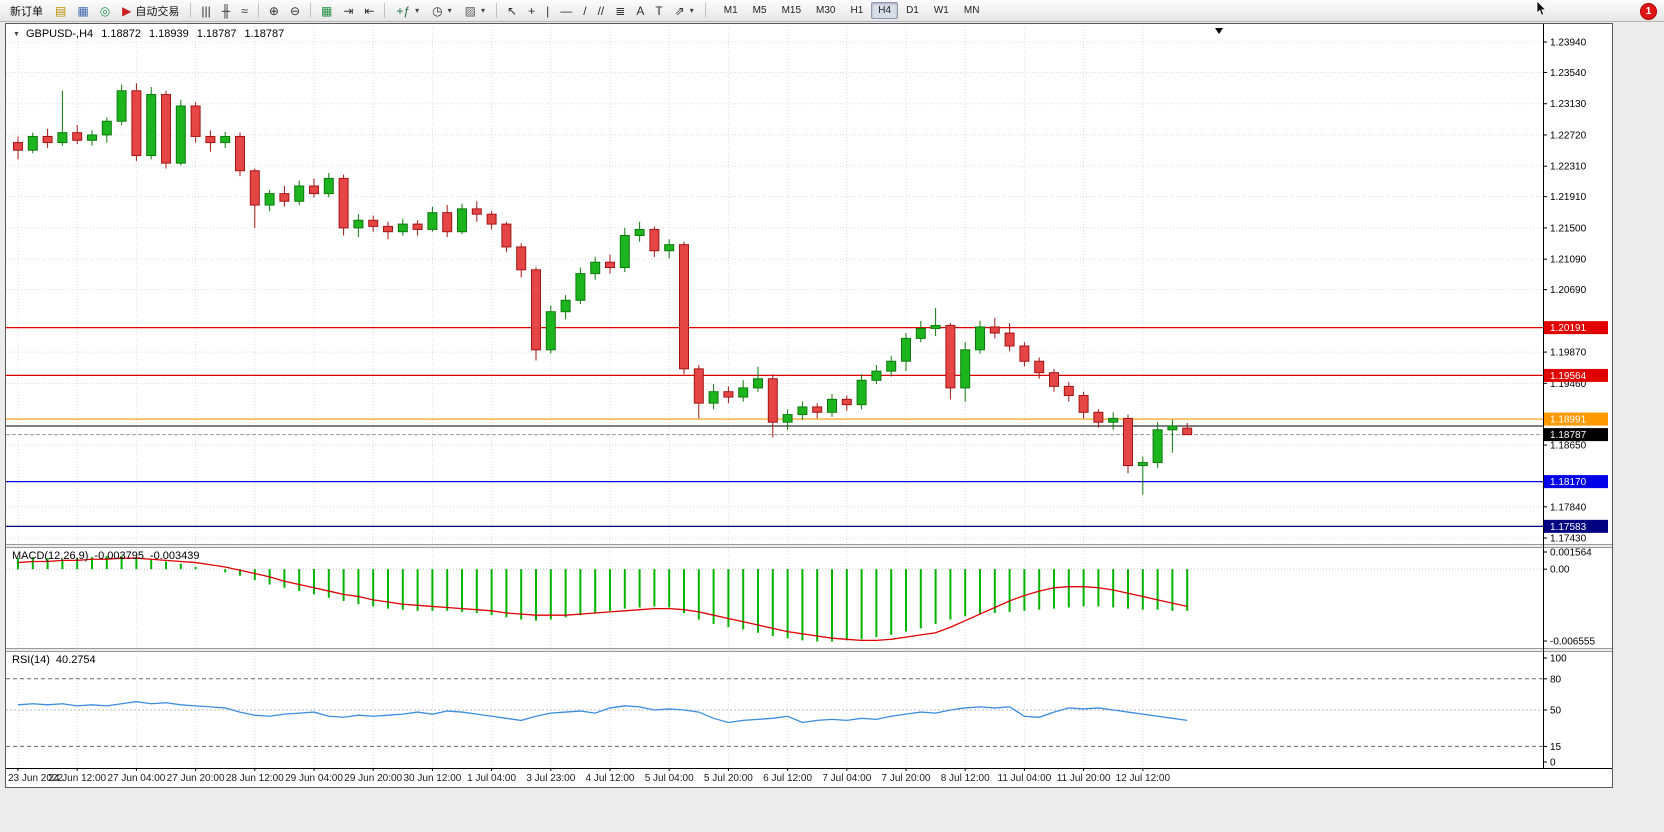 This screenshot has height=832, width=1664. Describe the element at coordinates (407, 11) in the screenshot. I see `add-indicator-button: +ƒ ▾` at that location.